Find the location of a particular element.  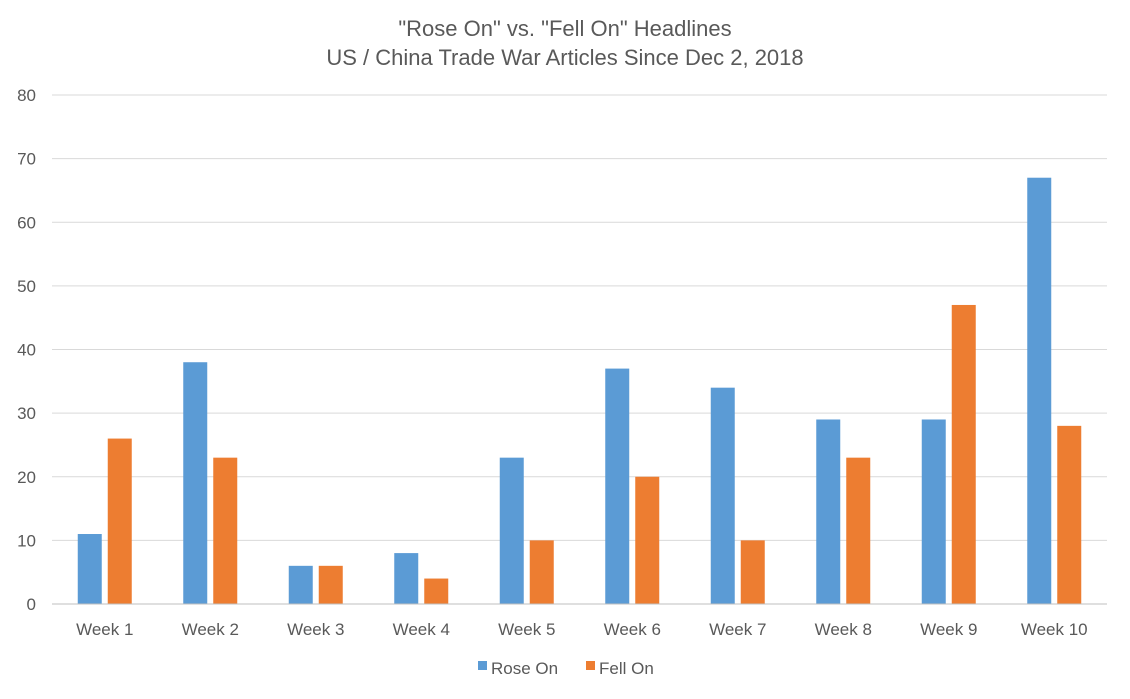

x-tick-label: Week 5 is located at coordinates (526, 629).